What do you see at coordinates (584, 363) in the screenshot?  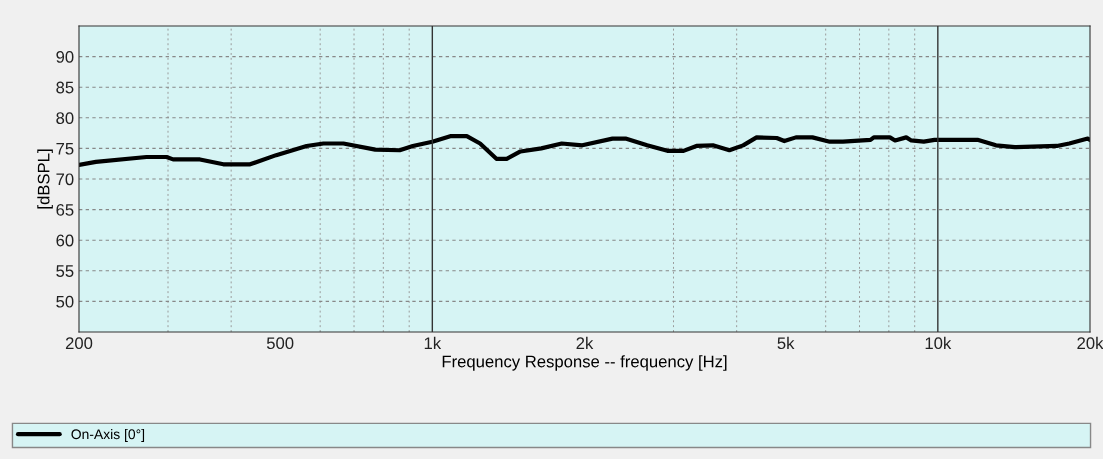 I see `x-axis-title: Frequency Response -- frequency [Hz]` at bounding box center [584, 363].